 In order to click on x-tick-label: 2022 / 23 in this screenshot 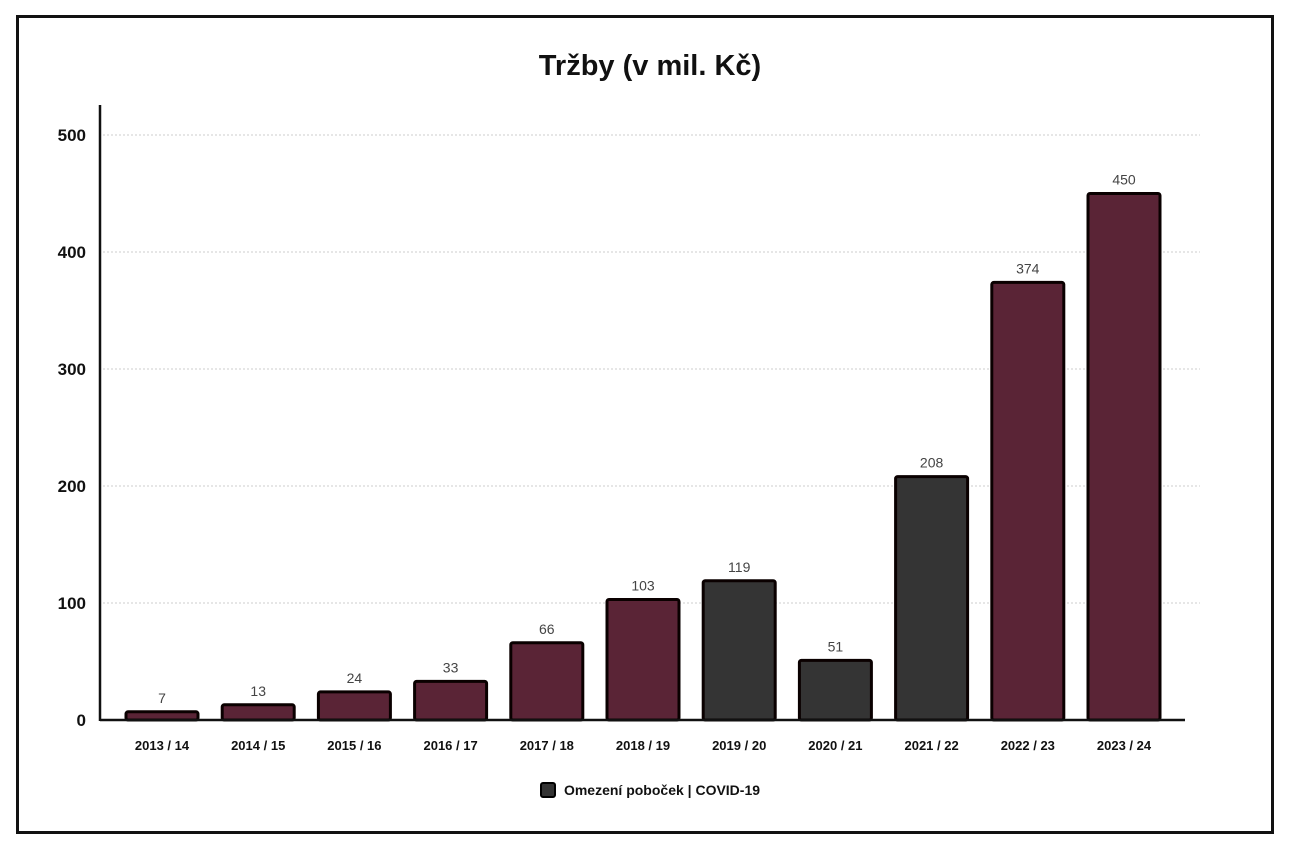, I will do `click(1028, 745)`.